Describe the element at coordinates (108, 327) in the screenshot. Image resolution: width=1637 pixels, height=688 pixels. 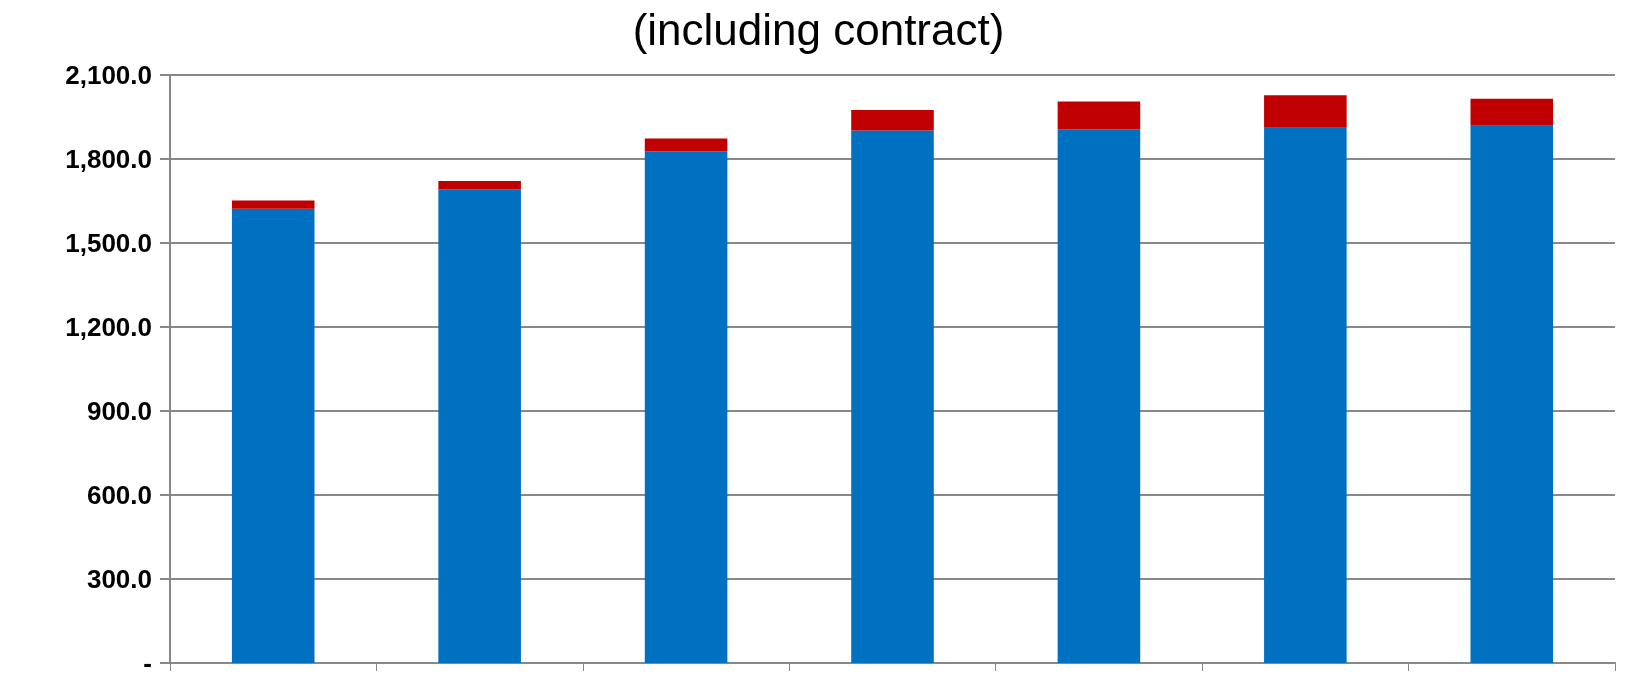
I see `y-tick-label: 1,200.0` at that location.